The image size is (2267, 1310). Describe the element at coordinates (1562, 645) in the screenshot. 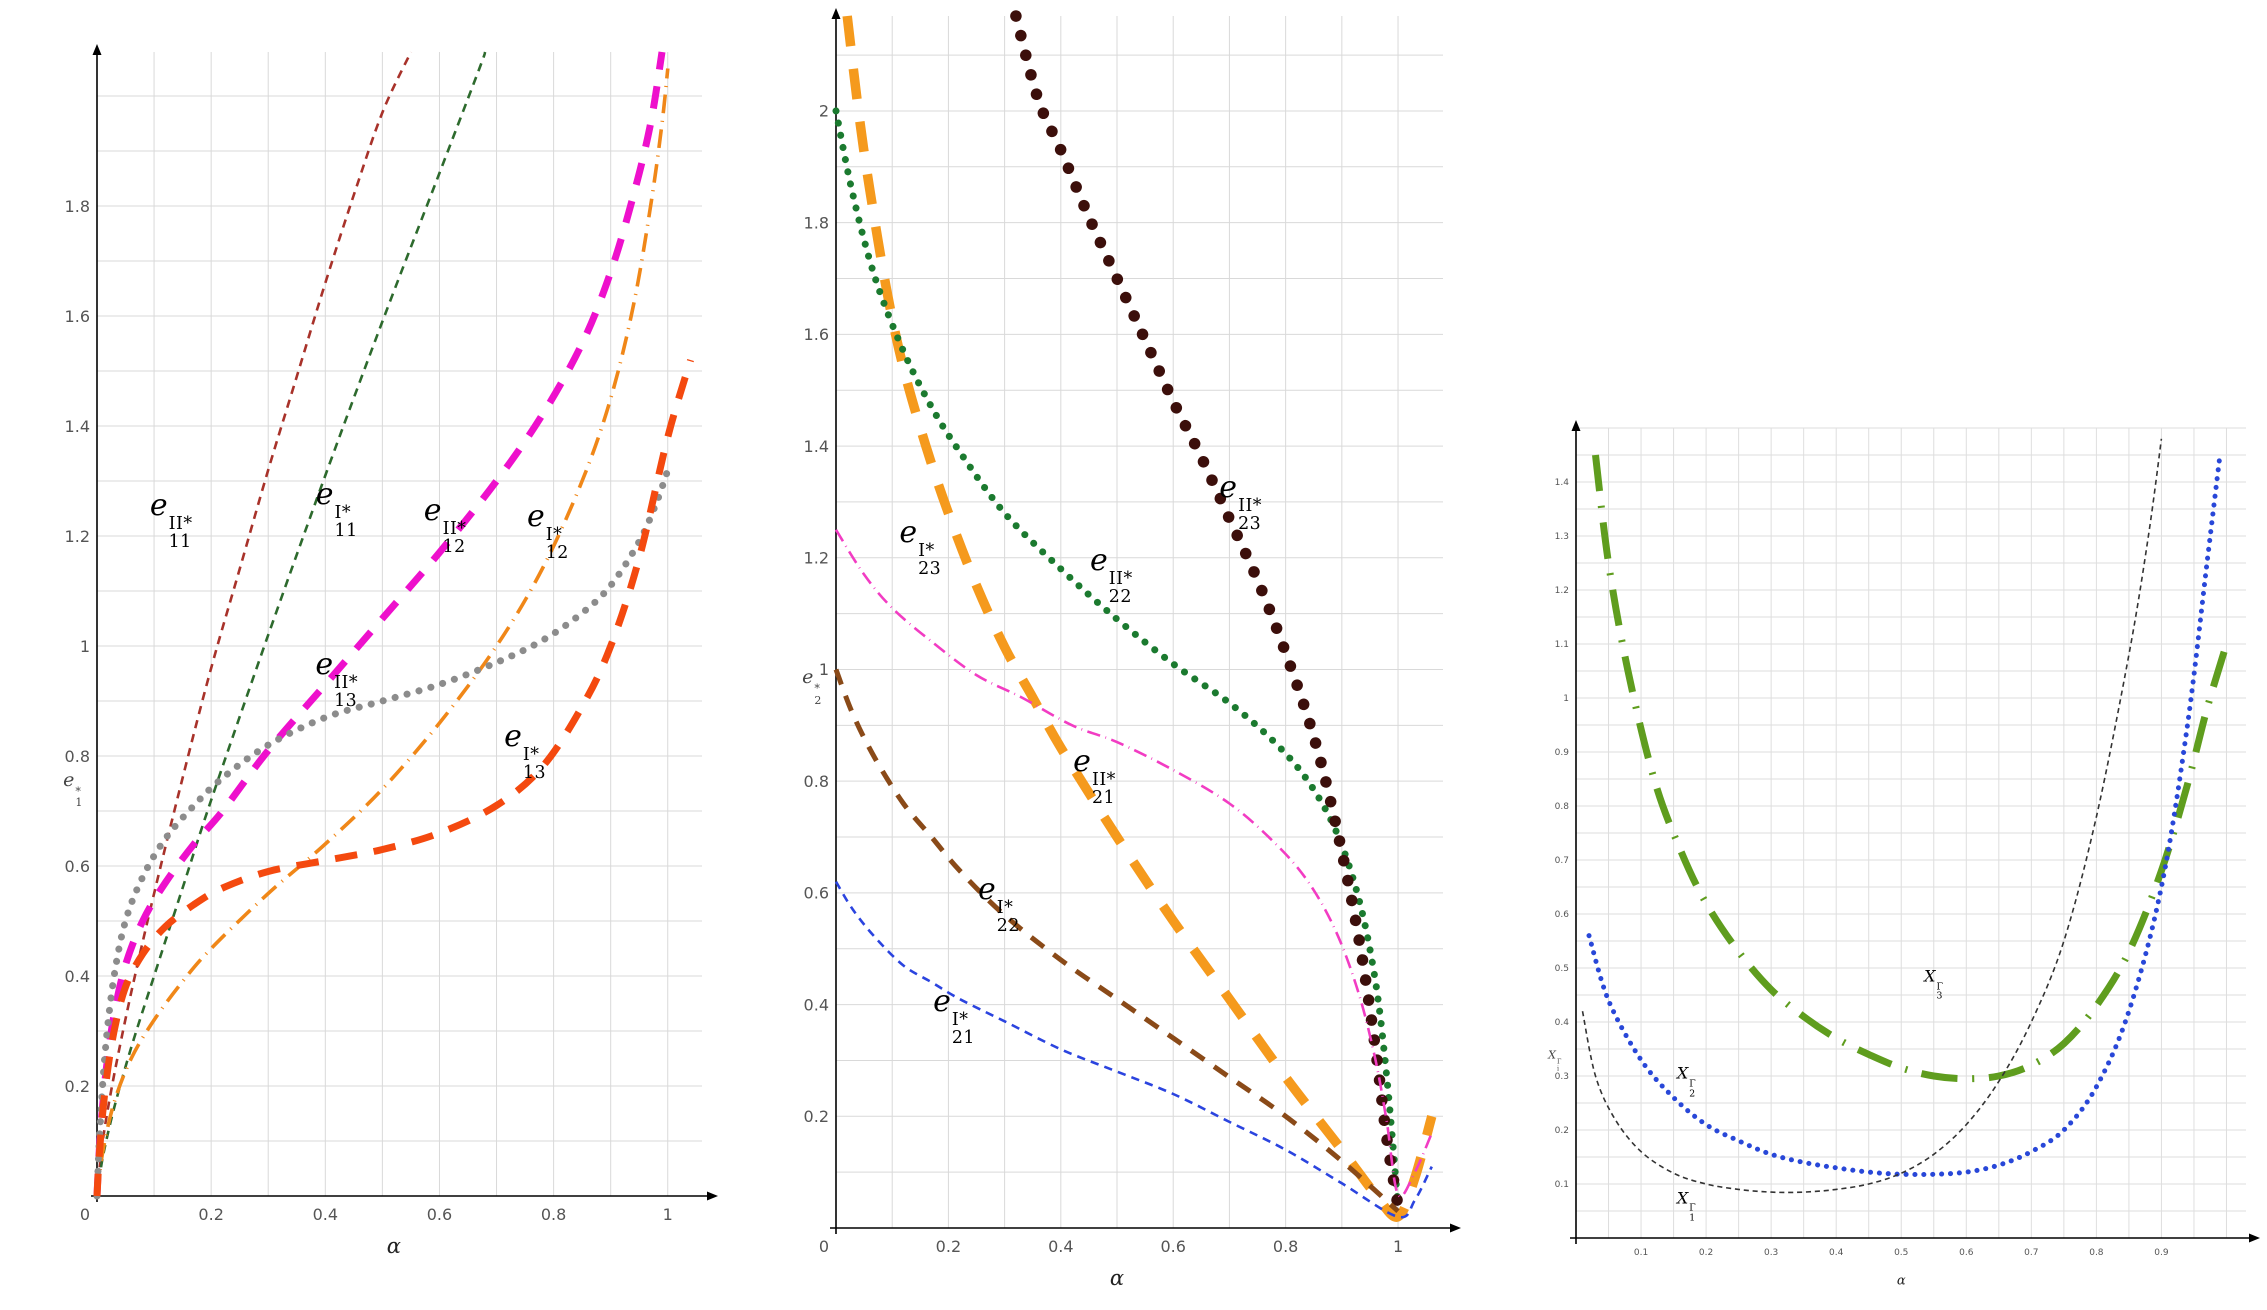

I see `svg-text: 1.1` at that location.